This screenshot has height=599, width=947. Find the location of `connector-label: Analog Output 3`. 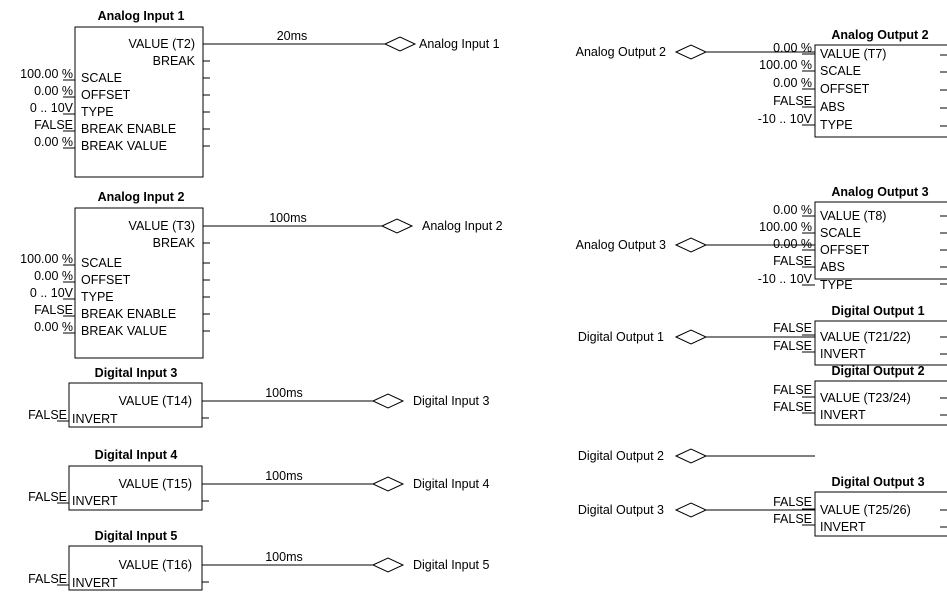

connector-label: Analog Output 3 is located at coordinates (621, 245).